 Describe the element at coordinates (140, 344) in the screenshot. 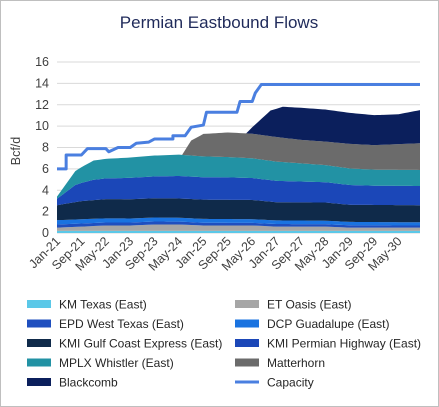

I see `legend-label: KMI Gulf Coast Express (East)` at that location.